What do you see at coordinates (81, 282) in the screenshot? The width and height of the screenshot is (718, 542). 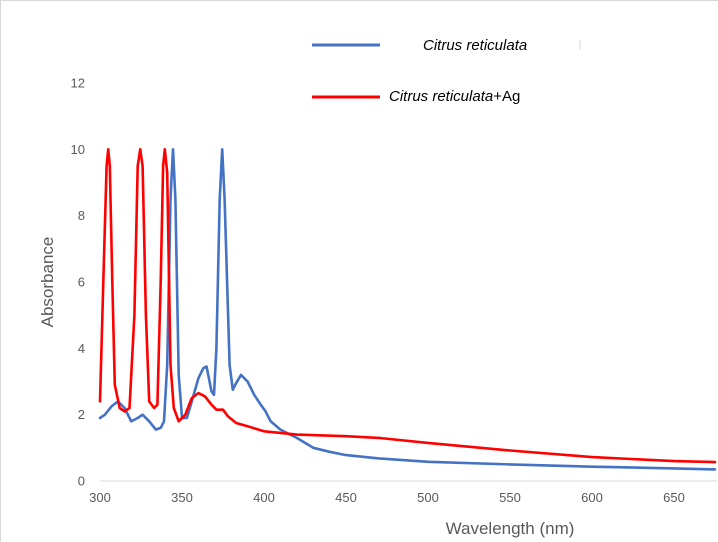 I see `y-tick-label: 6` at bounding box center [81, 282].